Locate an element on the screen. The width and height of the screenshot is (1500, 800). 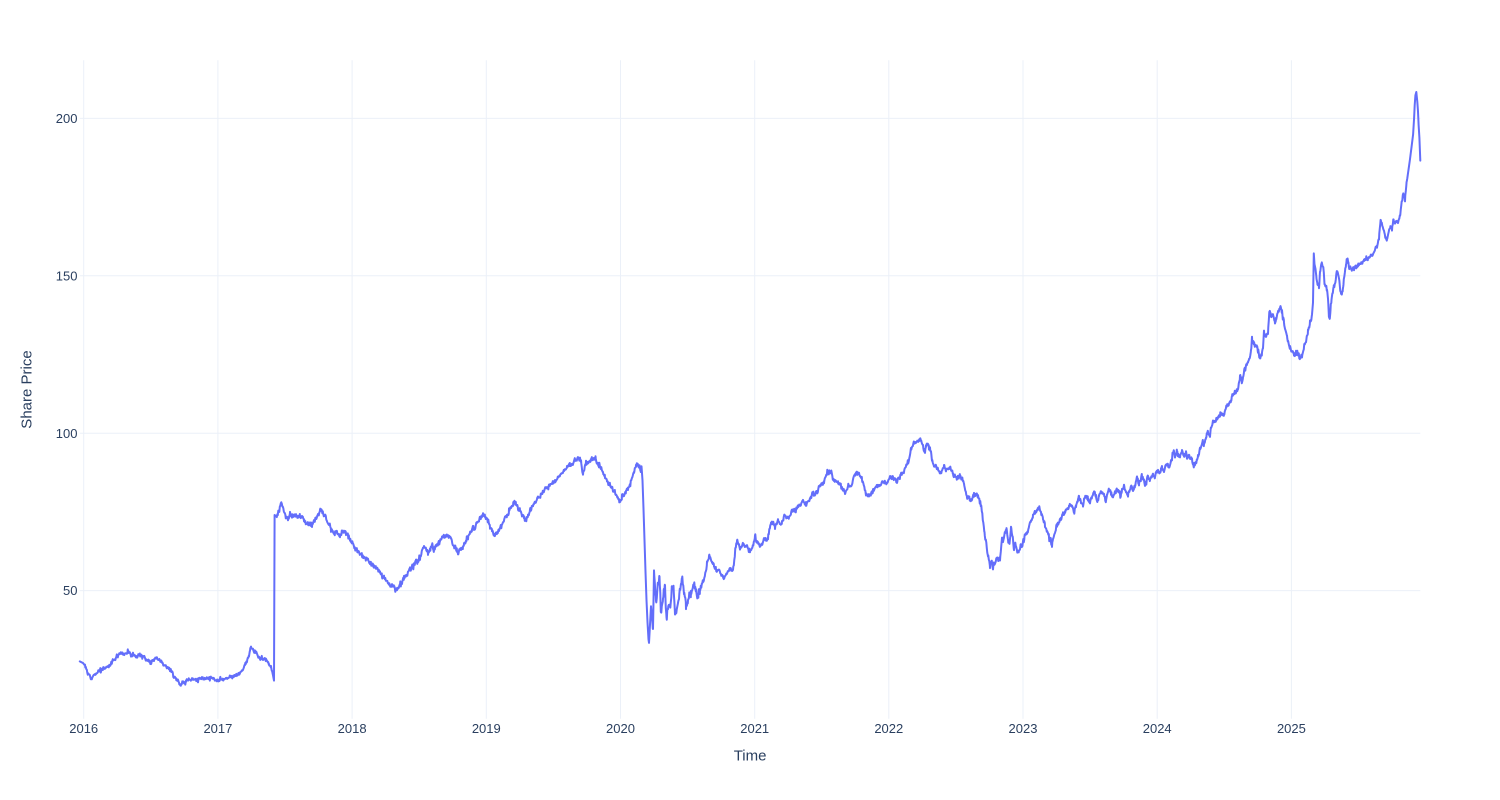
svg-text: Time is located at coordinates (750, 756).